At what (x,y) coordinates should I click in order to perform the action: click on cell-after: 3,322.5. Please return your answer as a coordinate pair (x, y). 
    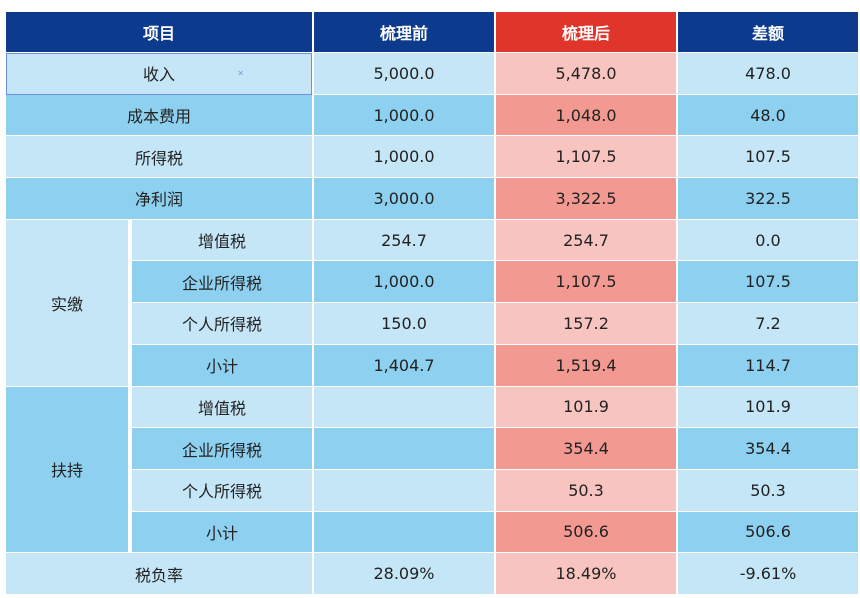
    Looking at the image, I should click on (586, 199).